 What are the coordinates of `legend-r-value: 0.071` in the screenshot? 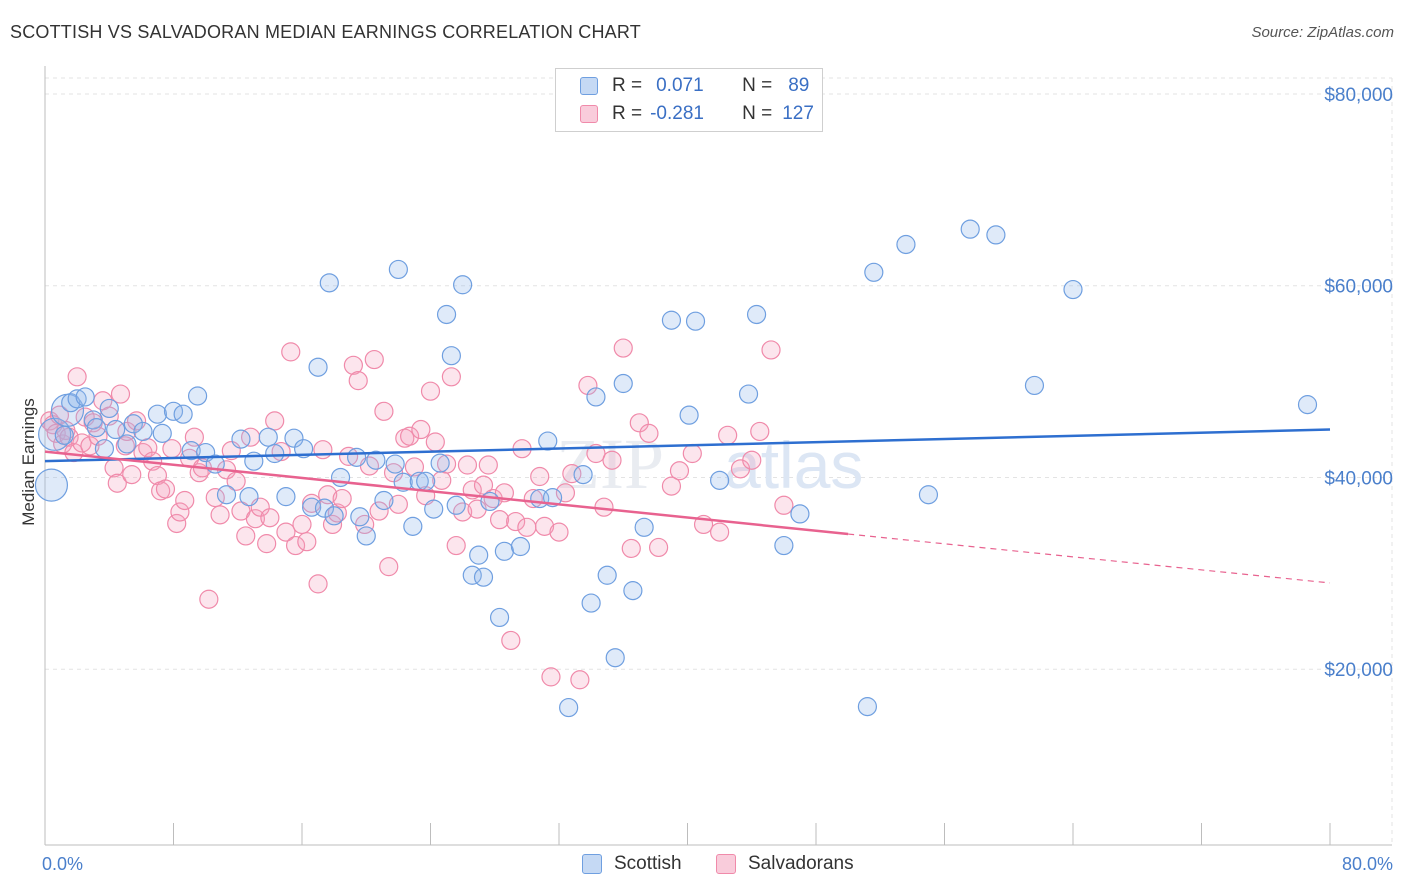 It's located at (680, 85).